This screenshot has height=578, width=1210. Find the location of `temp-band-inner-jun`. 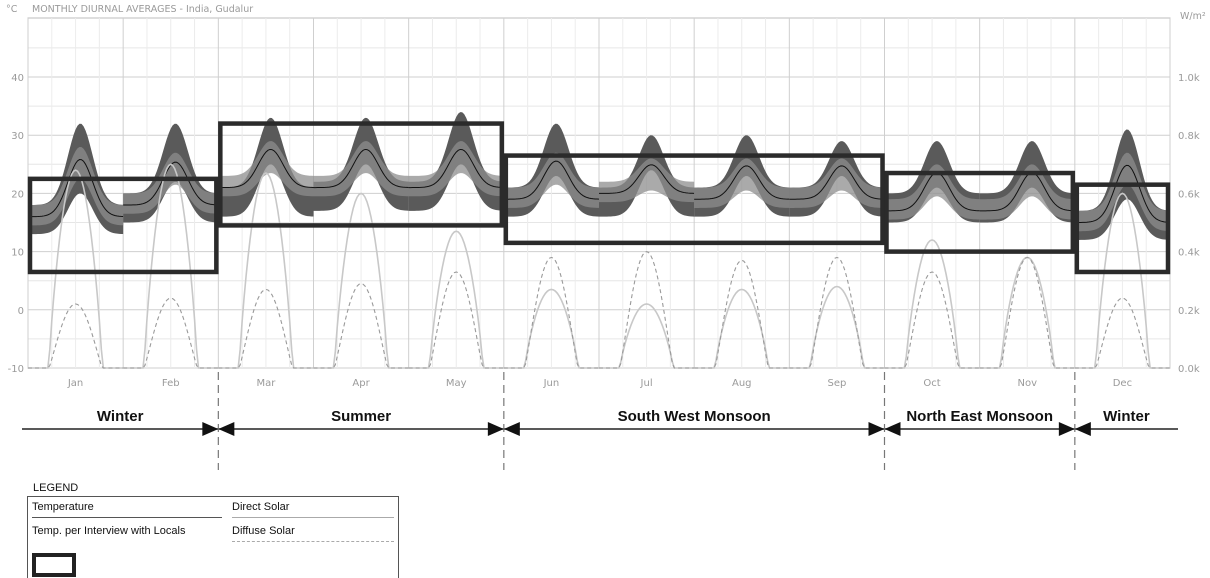

temp-band-inner-jun is located at coordinates (551, 180).